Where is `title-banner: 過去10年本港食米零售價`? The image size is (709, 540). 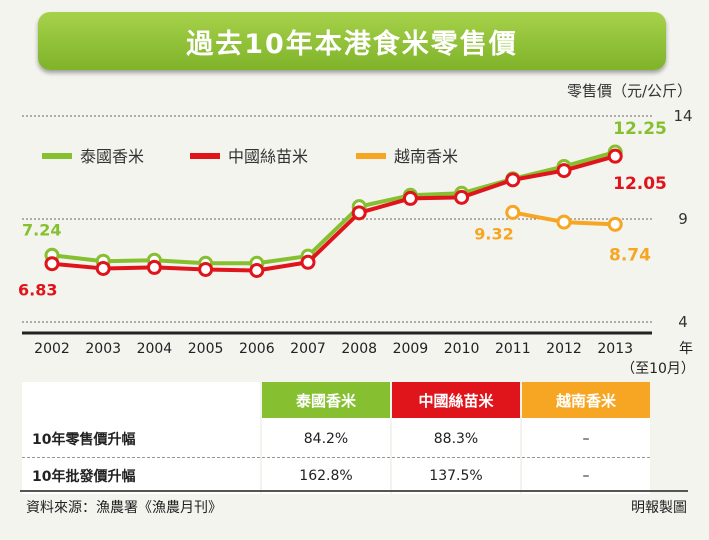 title-banner: 過去10年本港食米零售價 is located at coordinates (352, 41).